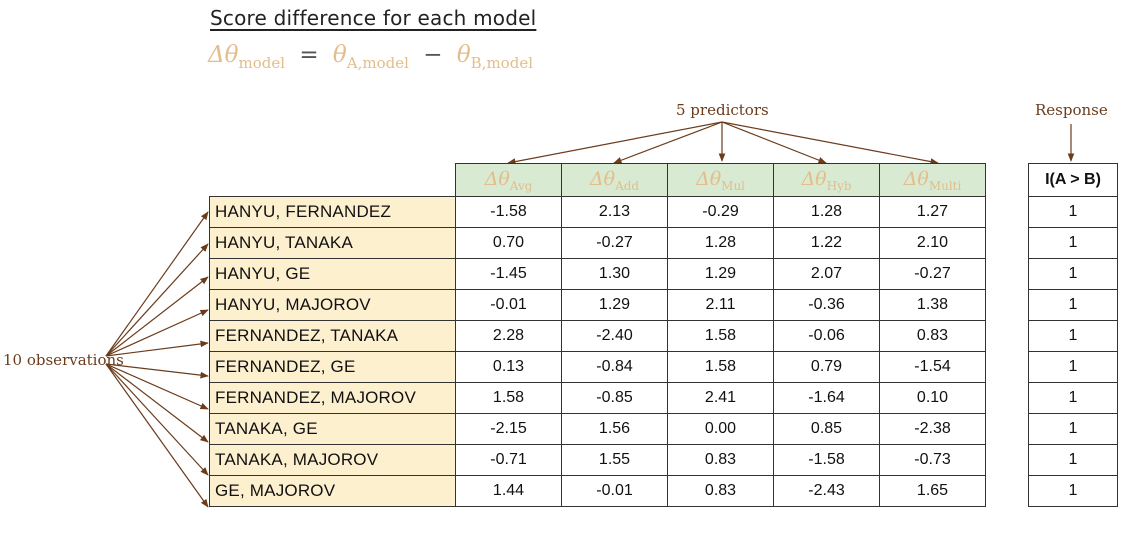  What do you see at coordinates (332, 305) in the screenshot?
I see `pair-name-cell: HANYU, MAJOROV` at bounding box center [332, 305].